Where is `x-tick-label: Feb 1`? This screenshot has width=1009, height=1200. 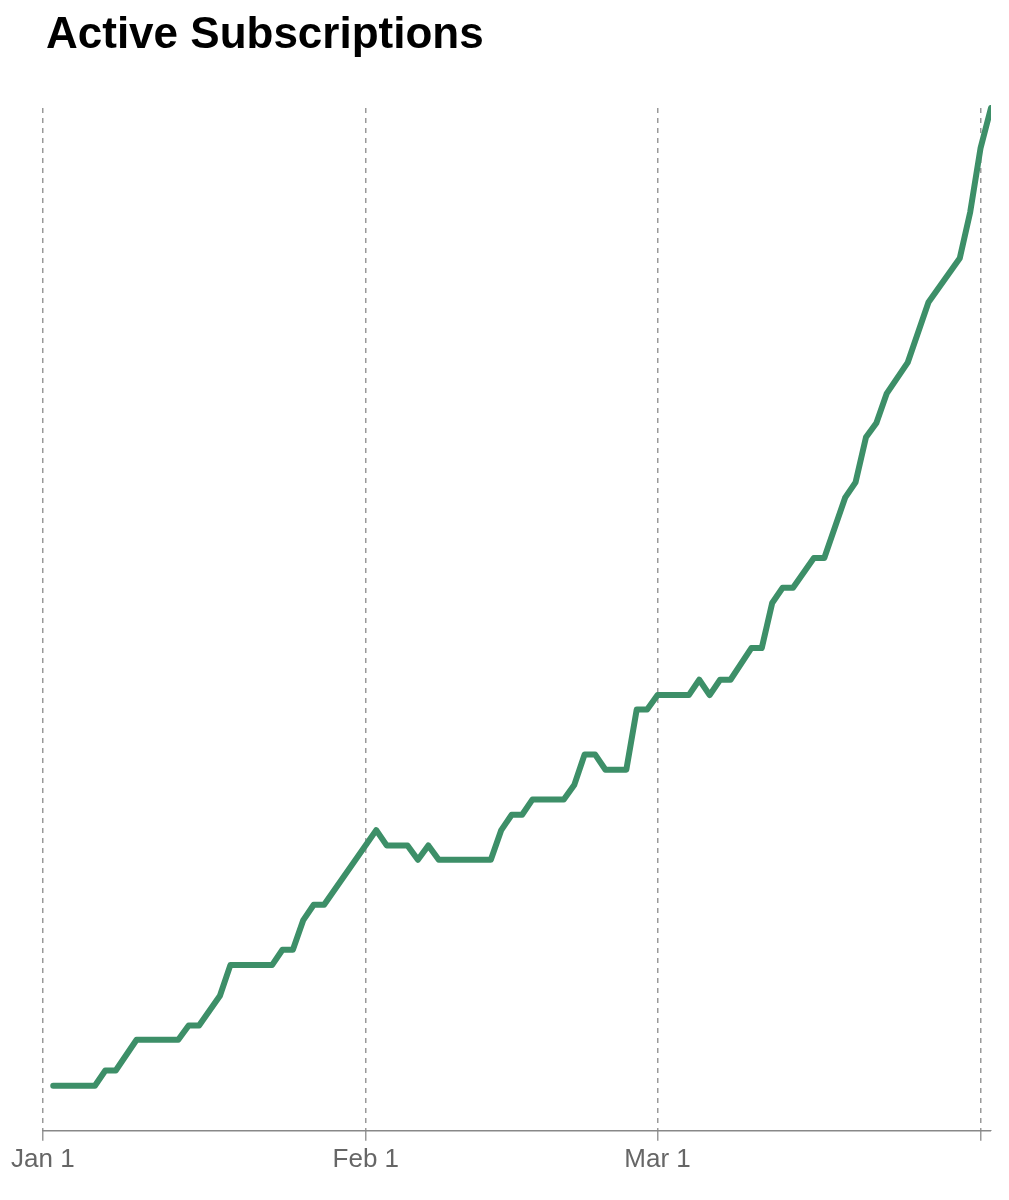
x-tick-label: Feb 1 is located at coordinates (366, 1157).